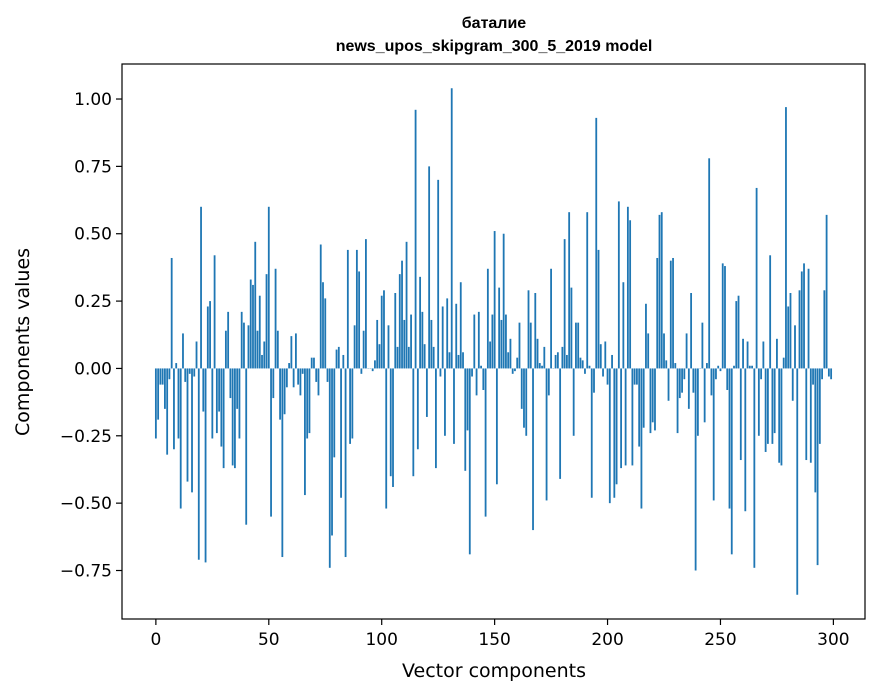 The image size is (880, 696). What do you see at coordinates (93, 235) in the screenshot?
I see `y-tick-label-2: 0.50` at bounding box center [93, 235].